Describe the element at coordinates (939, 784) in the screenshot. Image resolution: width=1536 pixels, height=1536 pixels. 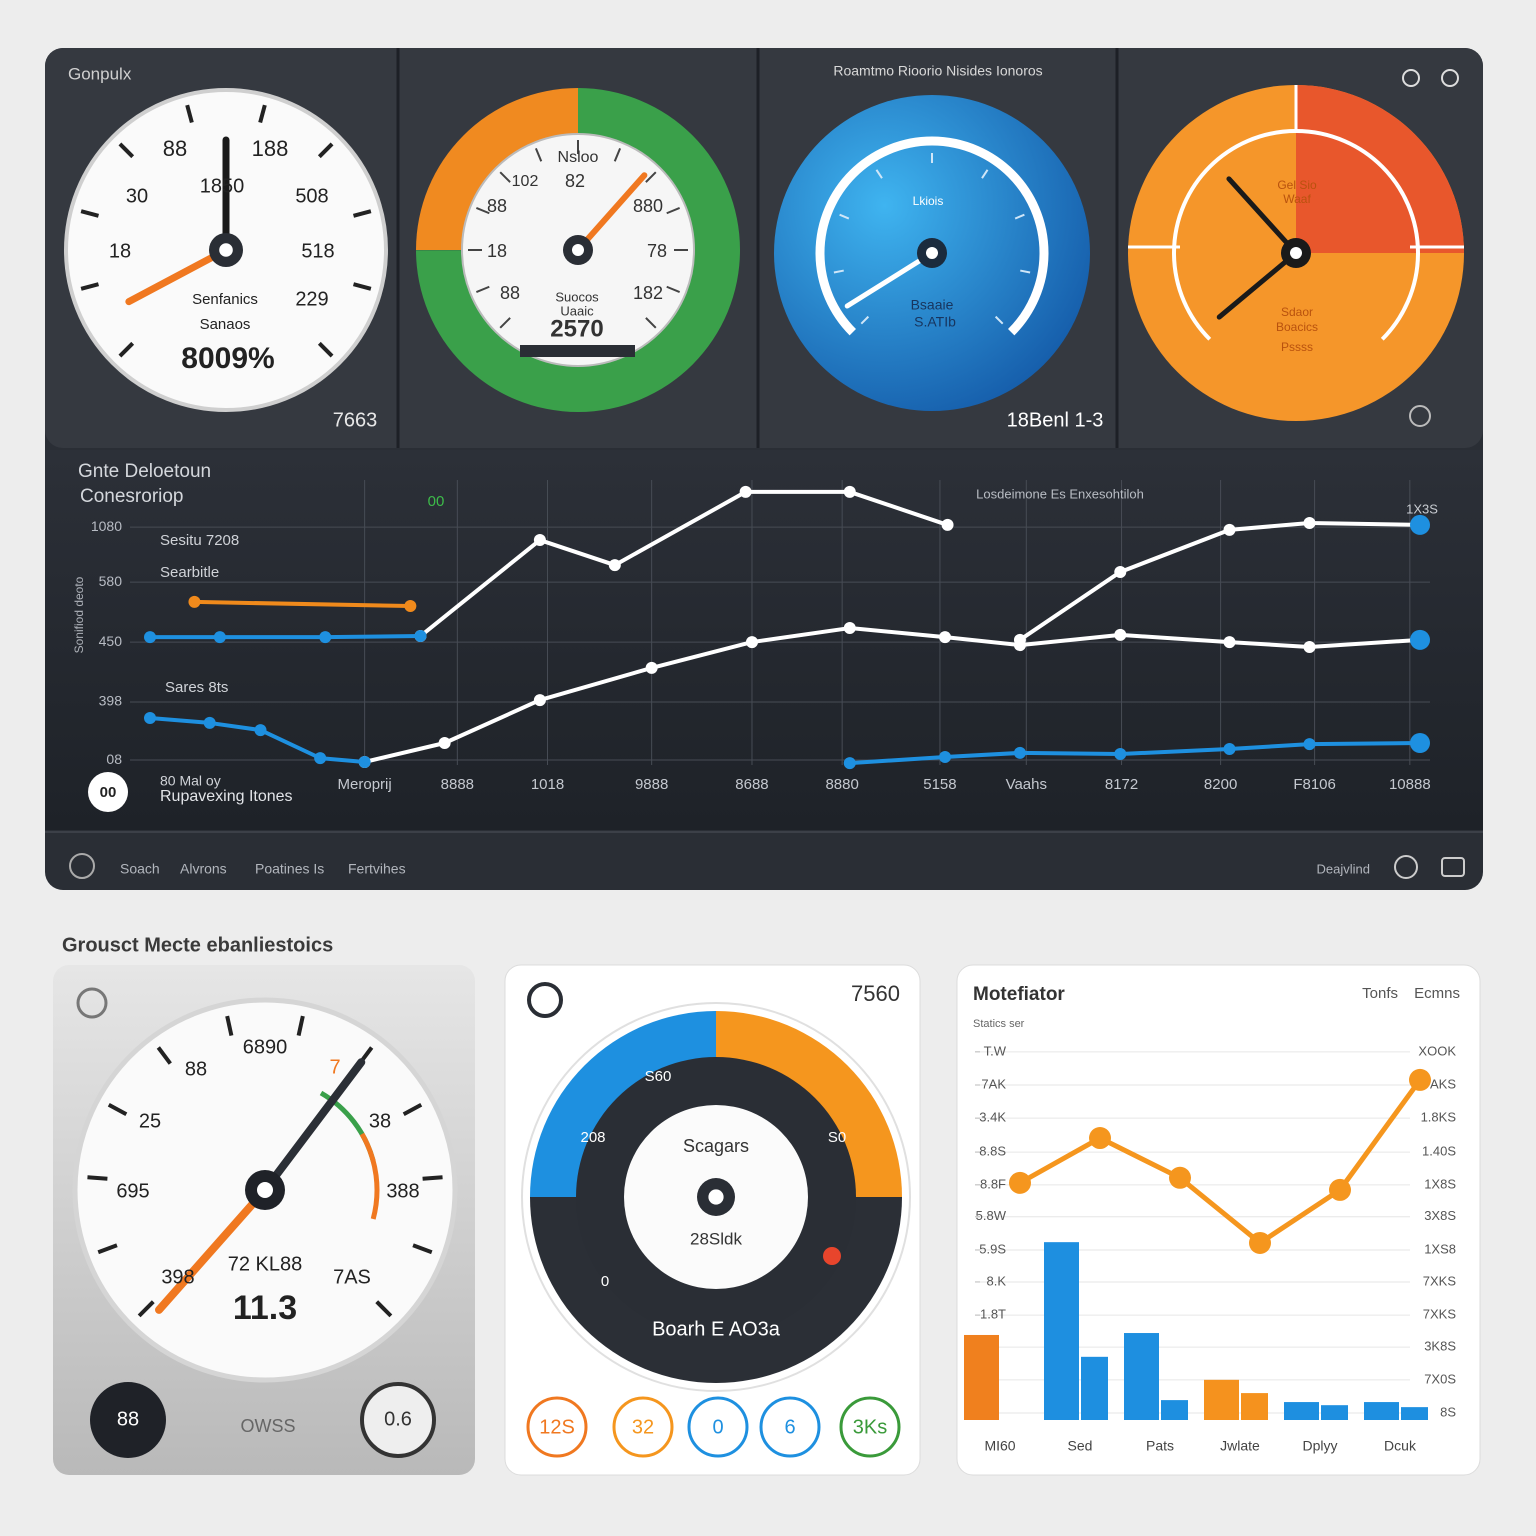
I see `x-tick-label: 5158` at that location.